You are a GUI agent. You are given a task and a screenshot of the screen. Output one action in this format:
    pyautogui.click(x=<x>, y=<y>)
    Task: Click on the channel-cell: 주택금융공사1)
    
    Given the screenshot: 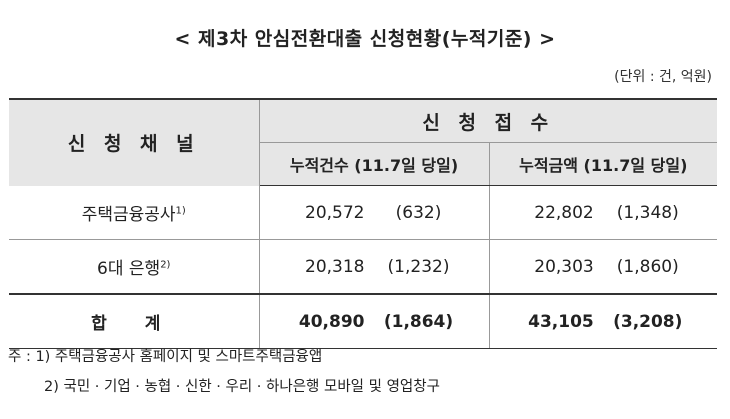 What is the action you would take?
    pyautogui.click(x=134, y=212)
    